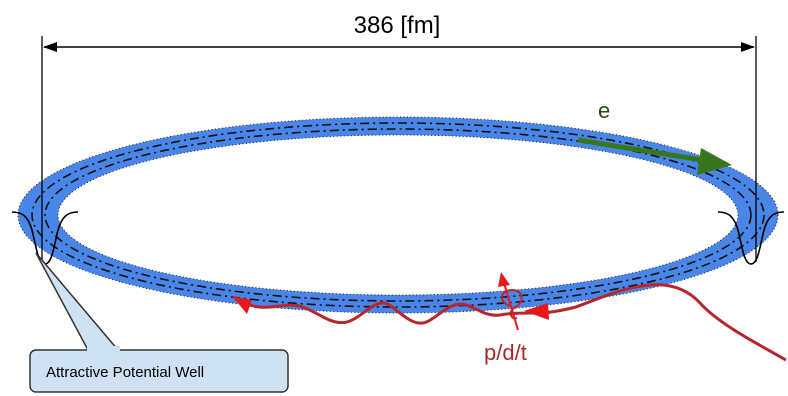 This screenshot has height=396, width=788. Describe the element at coordinates (505, 352) in the screenshot. I see `particle-label: p/d/t` at that location.